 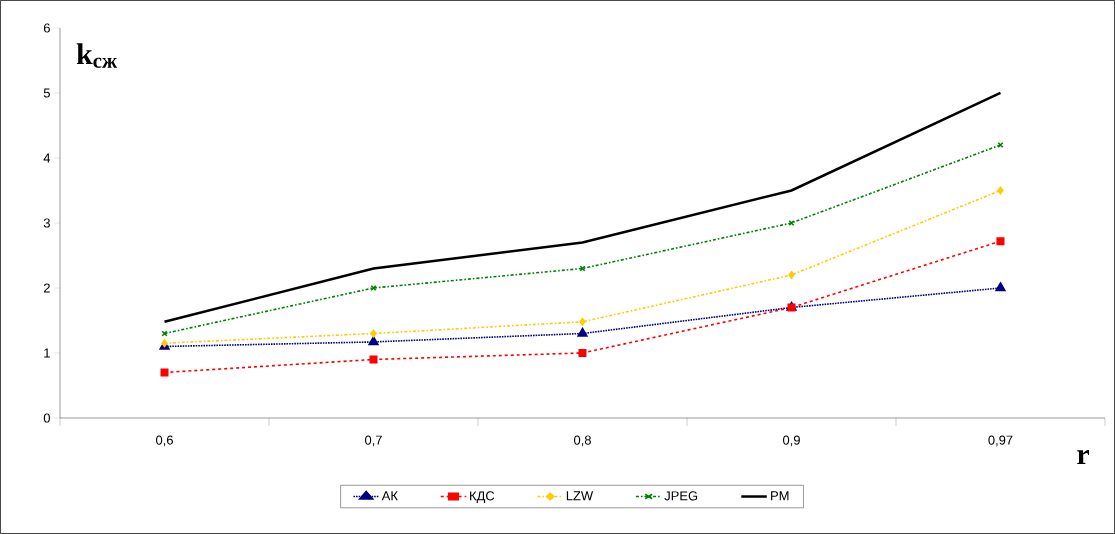 What do you see at coordinates (47, 353) in the screenshot?
I see `y-tick-label: 1` at bounding box center [47, 353].